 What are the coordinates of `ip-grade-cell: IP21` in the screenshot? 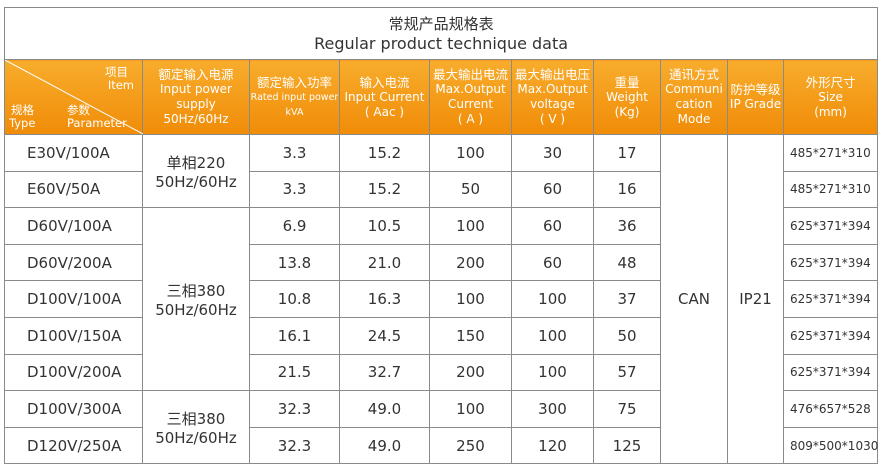 It's located at (755, 299).